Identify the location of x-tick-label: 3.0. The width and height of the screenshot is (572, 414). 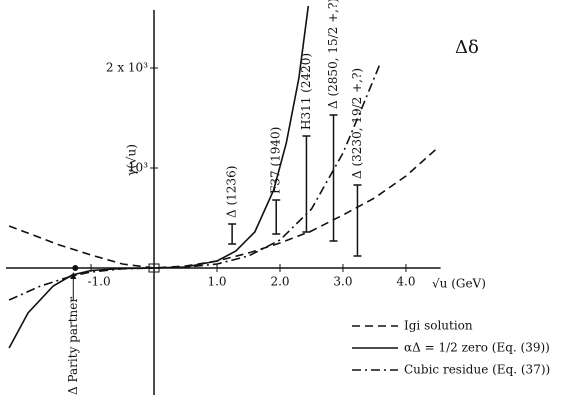
(342, 282).